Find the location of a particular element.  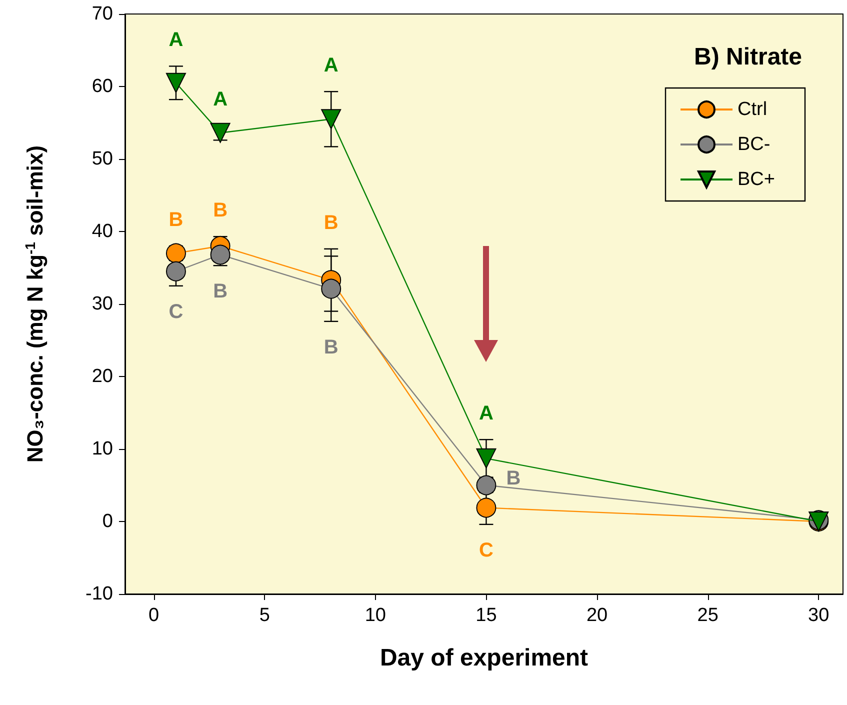

x-tick-label: 30 is located at coordinates (819, 615).